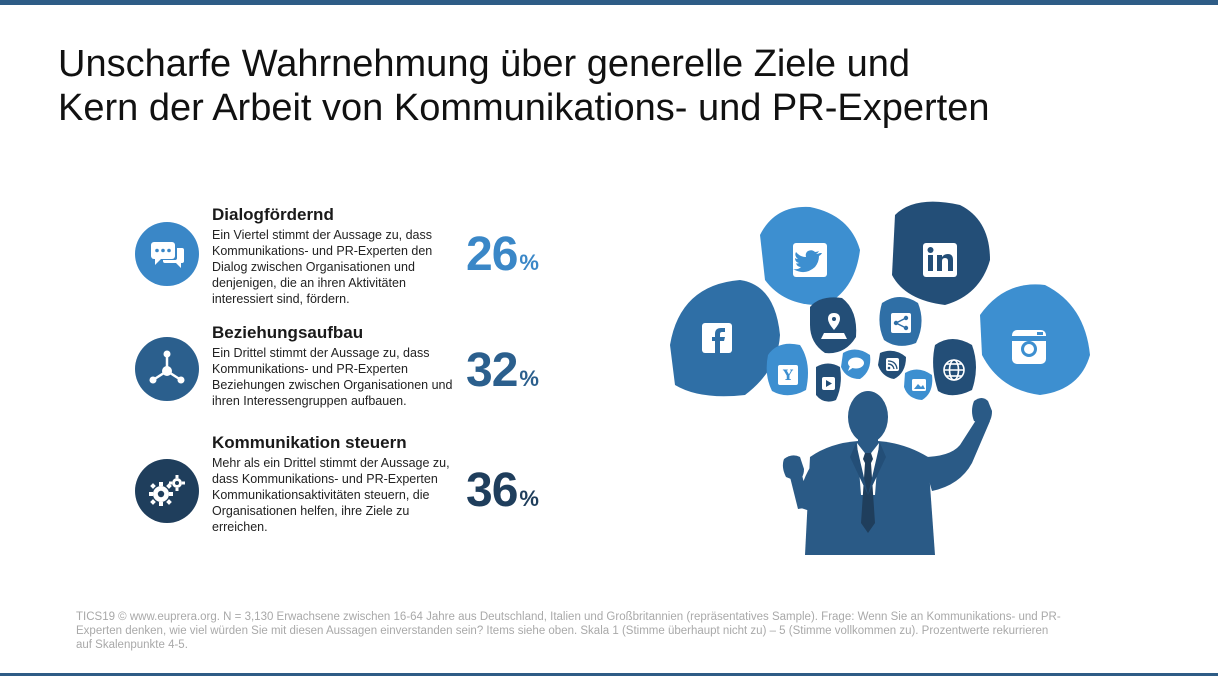 This screenshot has width=1218, height=684. I want to click on linkedin-icon, so click(940, 260).